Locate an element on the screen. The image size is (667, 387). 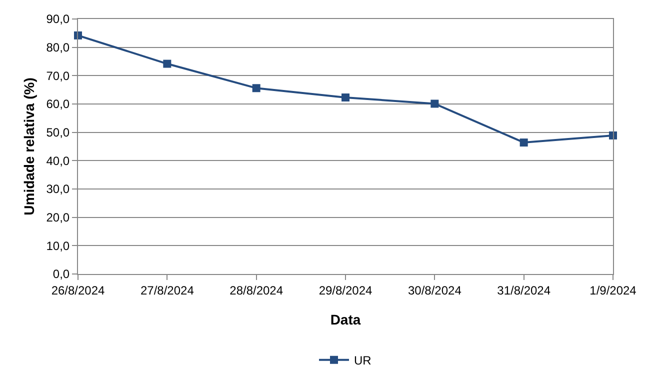
y-tick-label: 30,0 is located at coordinates (58, 189).